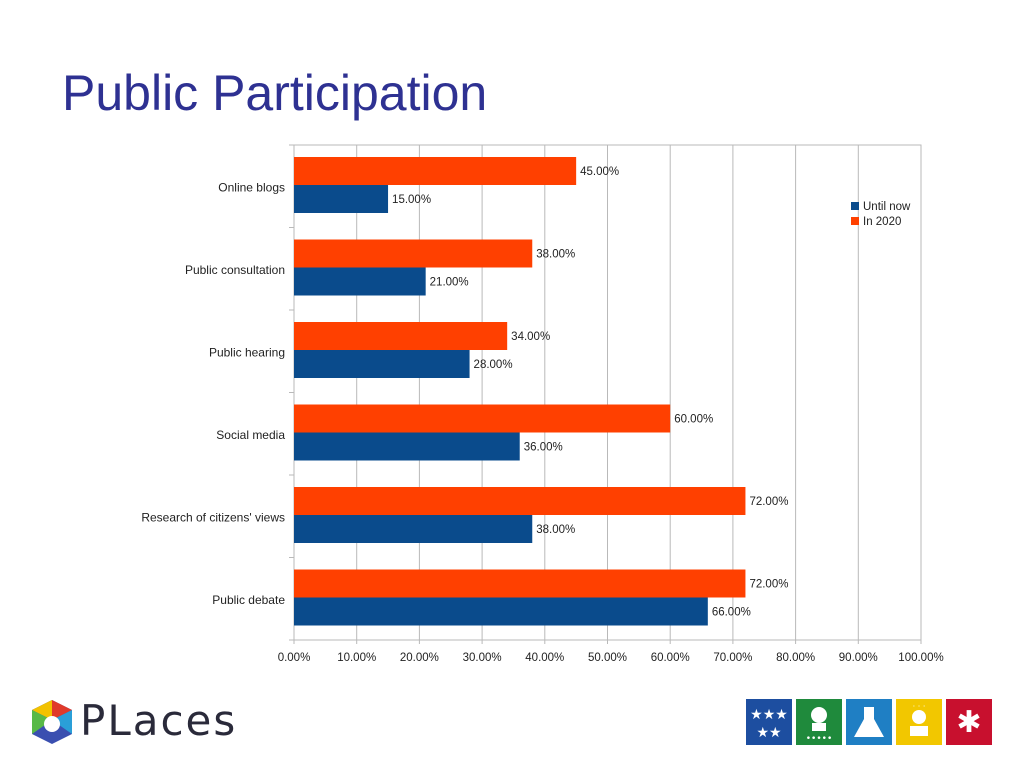 The width and height of the screenshot is (1024, 768). Describe the element at coordinates (607, 658) in the screenshot. I see `x-tick-label: 50.00%` at that location.